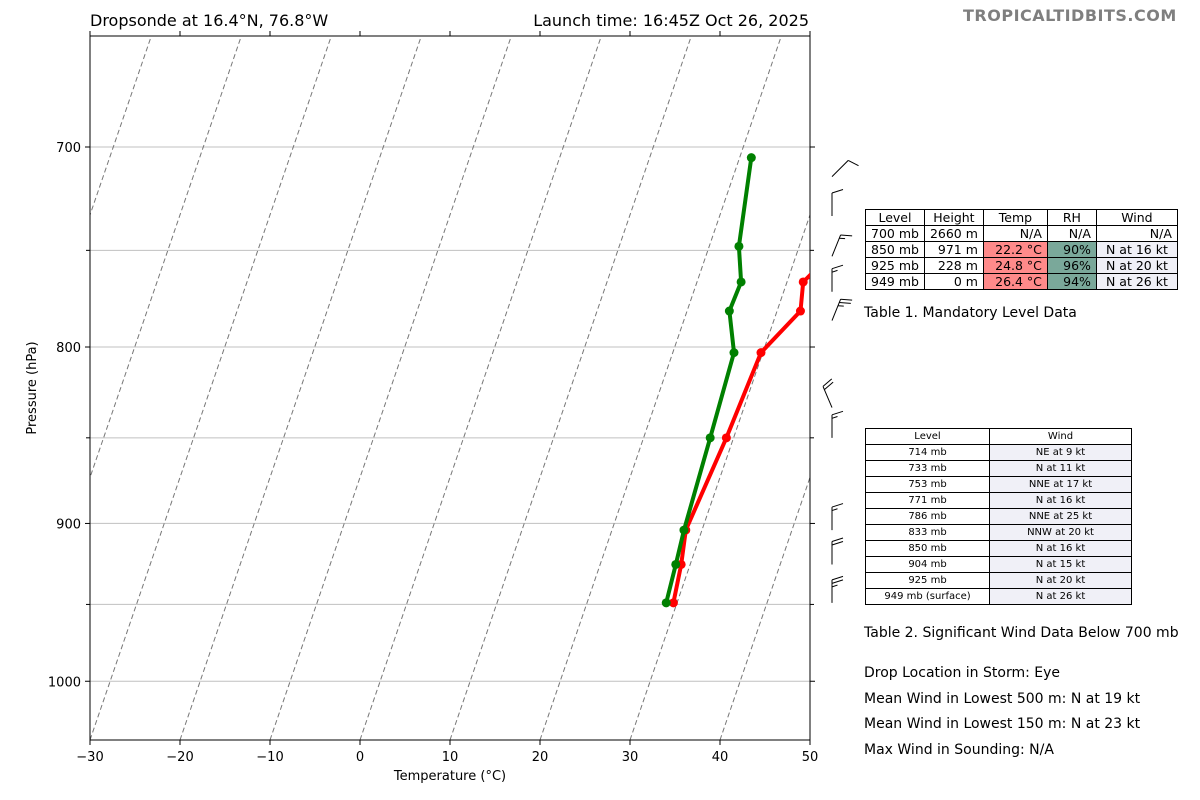 The height and width of the screenshot is (800, 1200). I want to click on wind-cell: N at 11 kt, so click(1060, 468).